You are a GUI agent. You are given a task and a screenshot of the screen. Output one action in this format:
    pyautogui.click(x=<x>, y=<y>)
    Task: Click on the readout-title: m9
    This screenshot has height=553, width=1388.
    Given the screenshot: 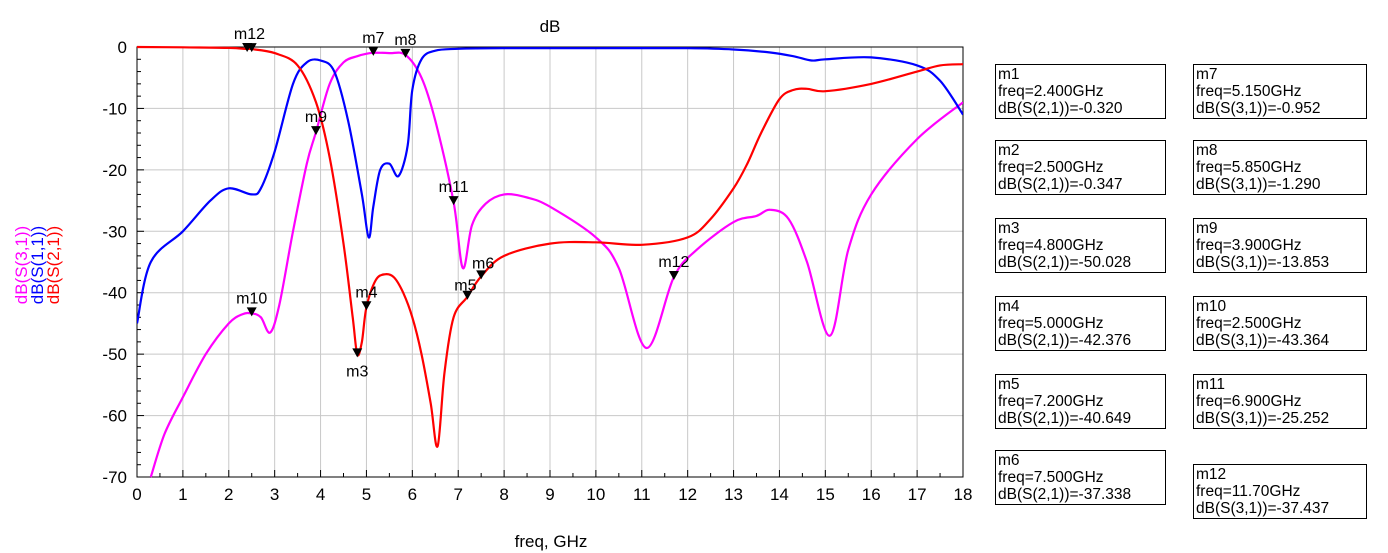 What is the action you would take?
    pyautogui.click(x=1207, y=228)
    